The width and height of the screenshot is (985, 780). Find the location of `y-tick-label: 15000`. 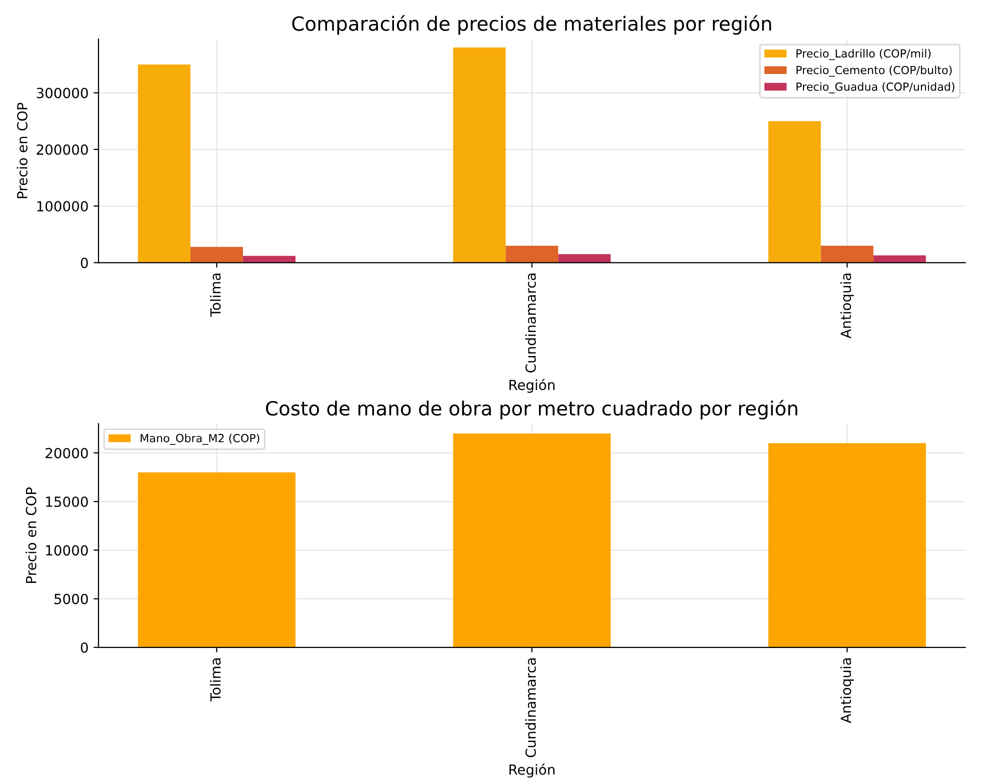

y-tick-label: 15000 is located at coordinates (67, 501).